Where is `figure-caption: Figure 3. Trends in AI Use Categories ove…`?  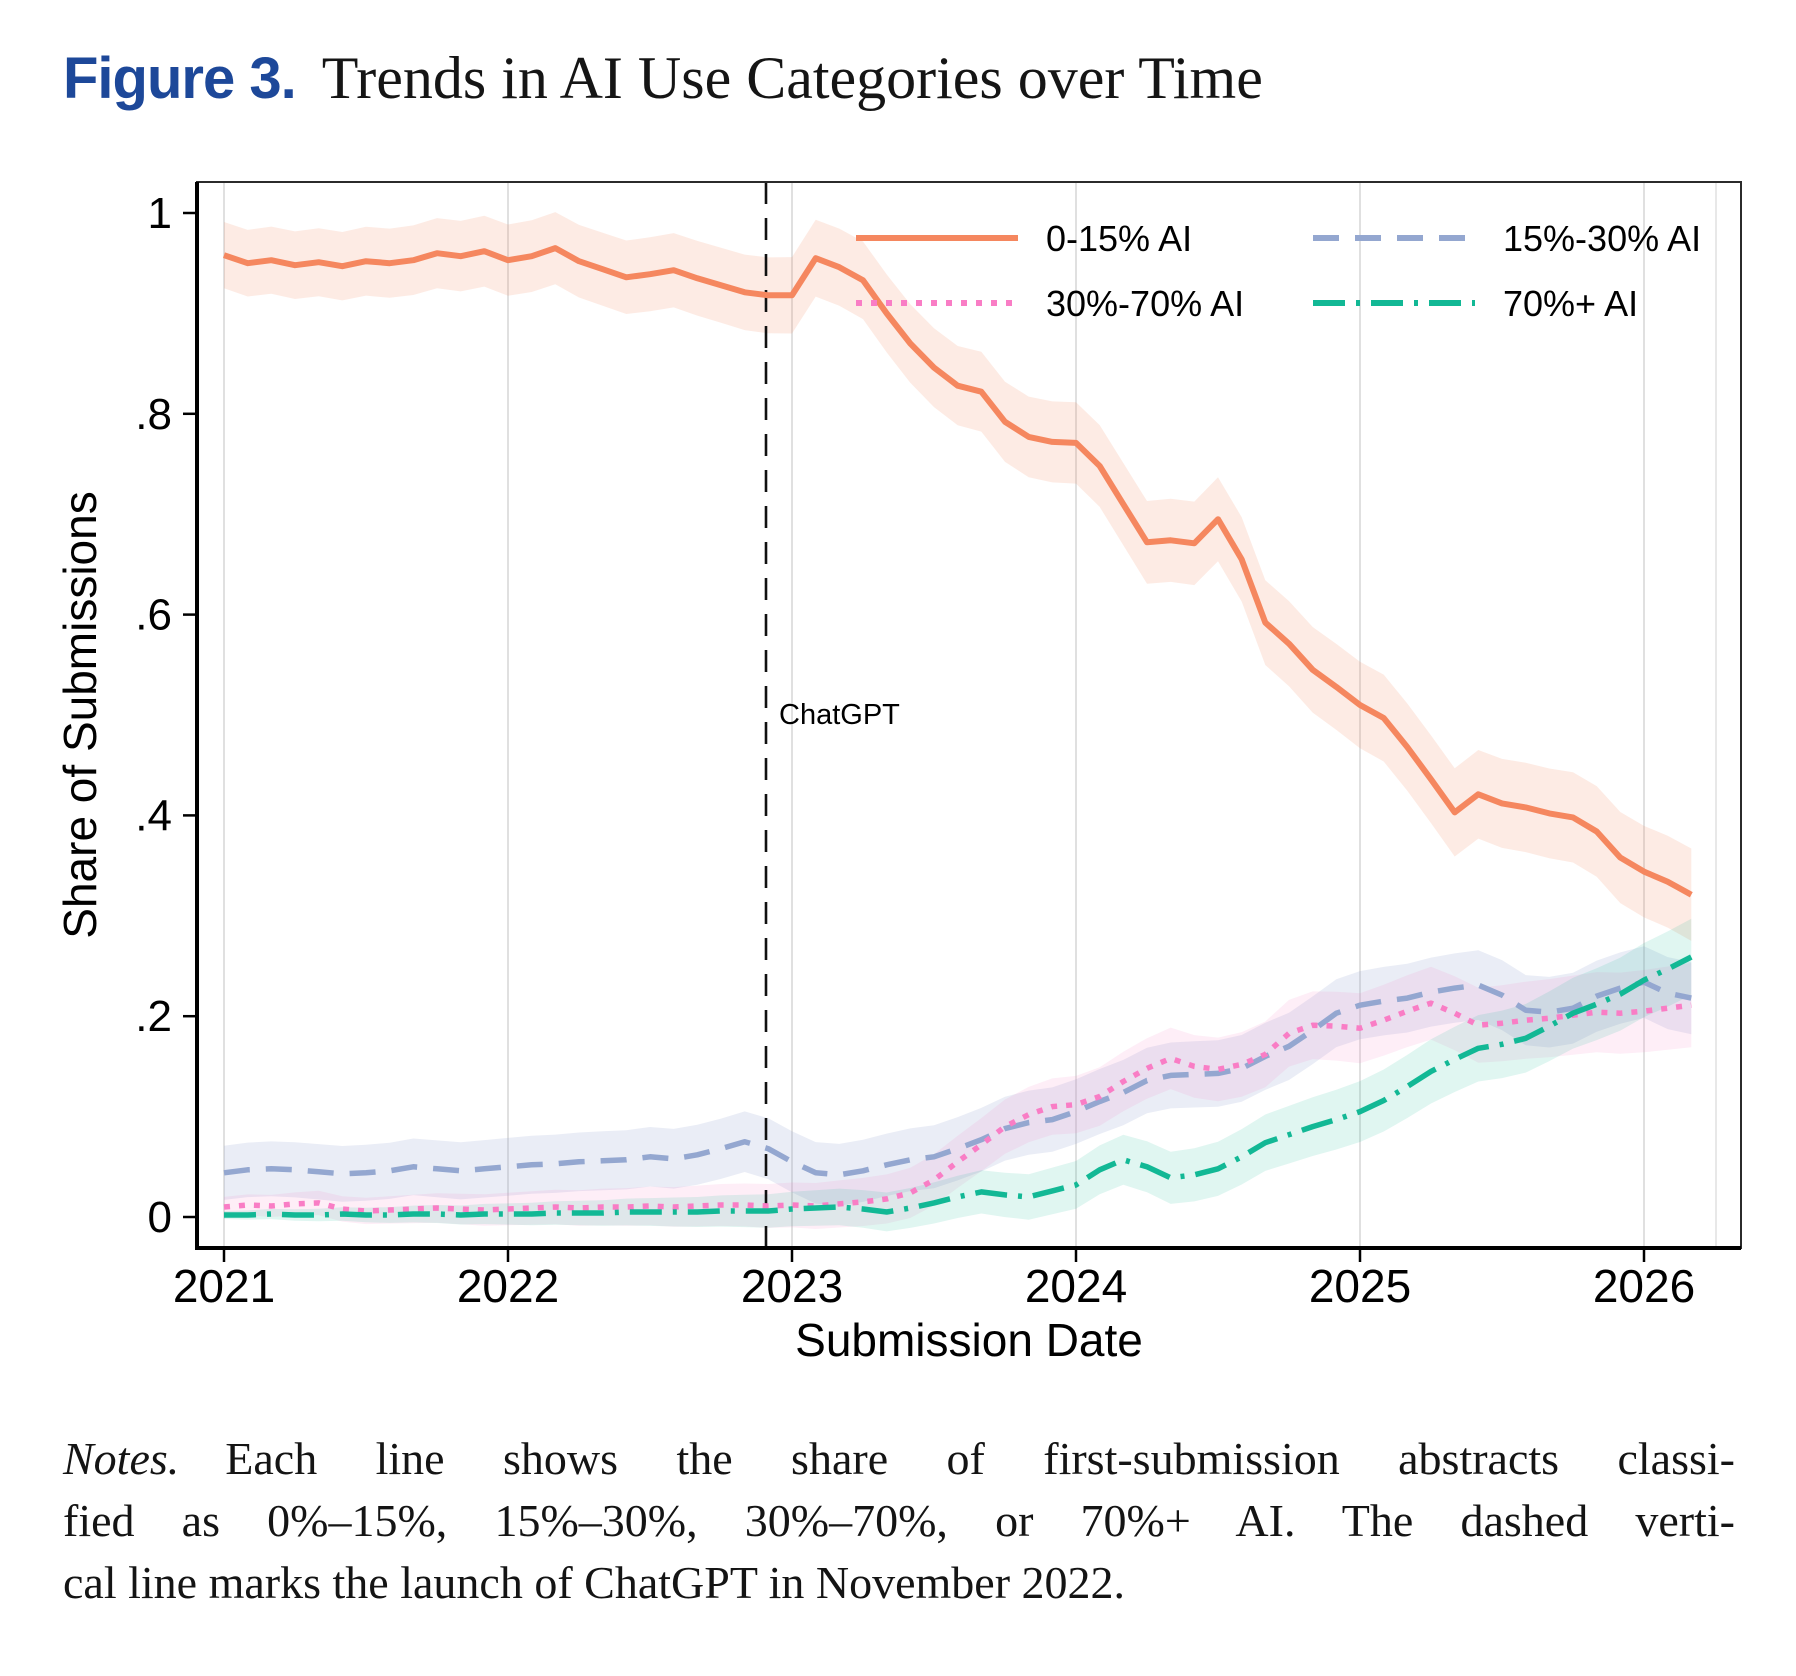
figure-caption: Figure 3. Trends in AI Use Categories ove… is located at coordinates (663, 78).